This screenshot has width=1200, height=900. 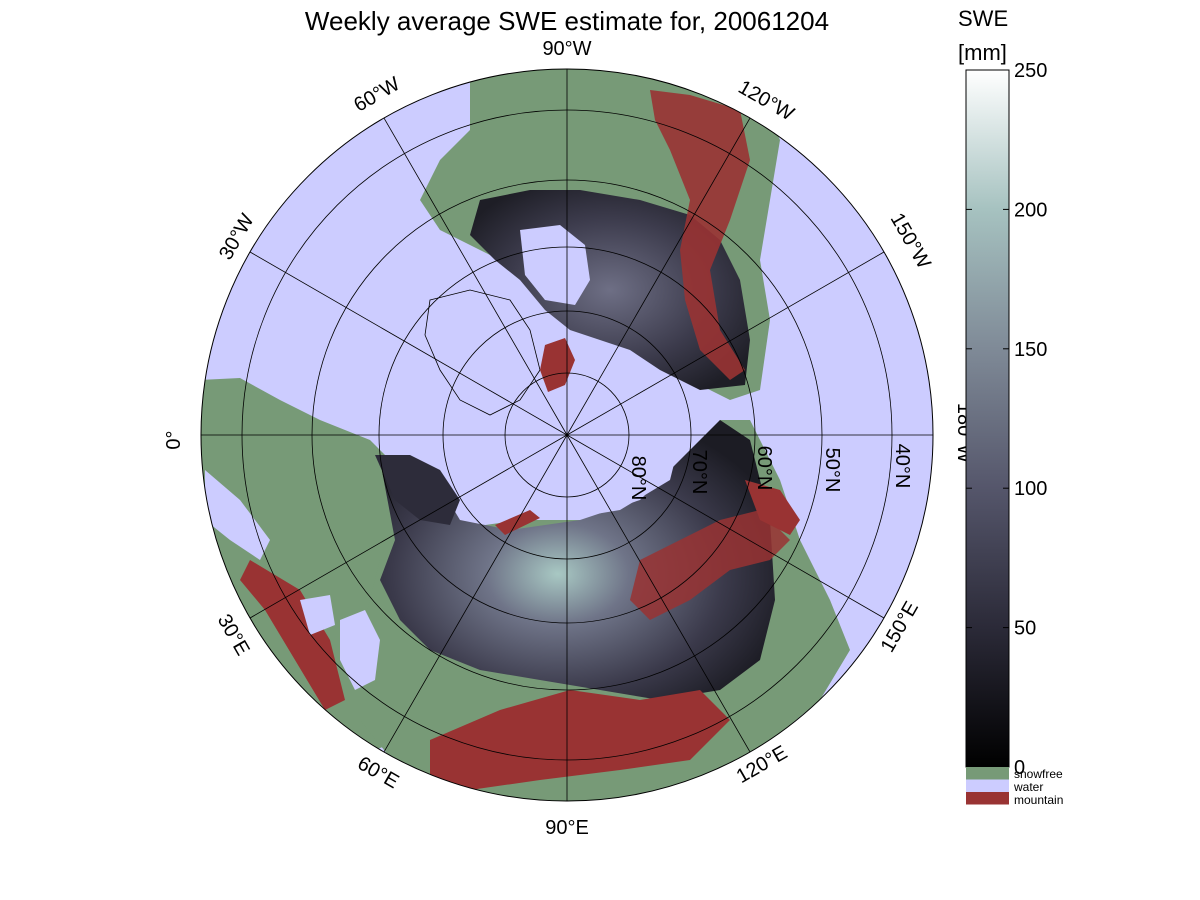 What do you see at coordinates (1030, 489) in the screenshot?
I see `colorbar-tick-label: 100` at bounding box center [1030, 489].